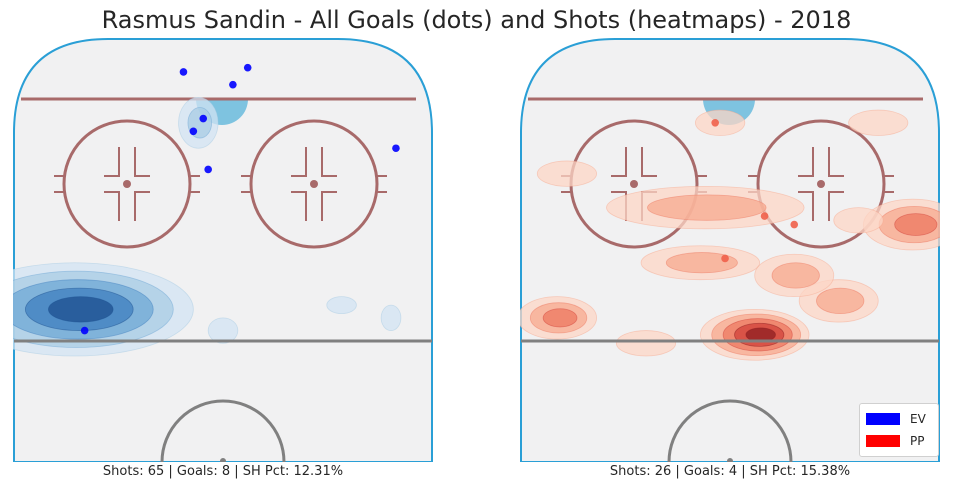 The height and width of the screenshot is (493, 953). What do you see at coordinates (223, 430) in the screenshot?
I see `ev-center-circle` at bounding box center [223, 430].